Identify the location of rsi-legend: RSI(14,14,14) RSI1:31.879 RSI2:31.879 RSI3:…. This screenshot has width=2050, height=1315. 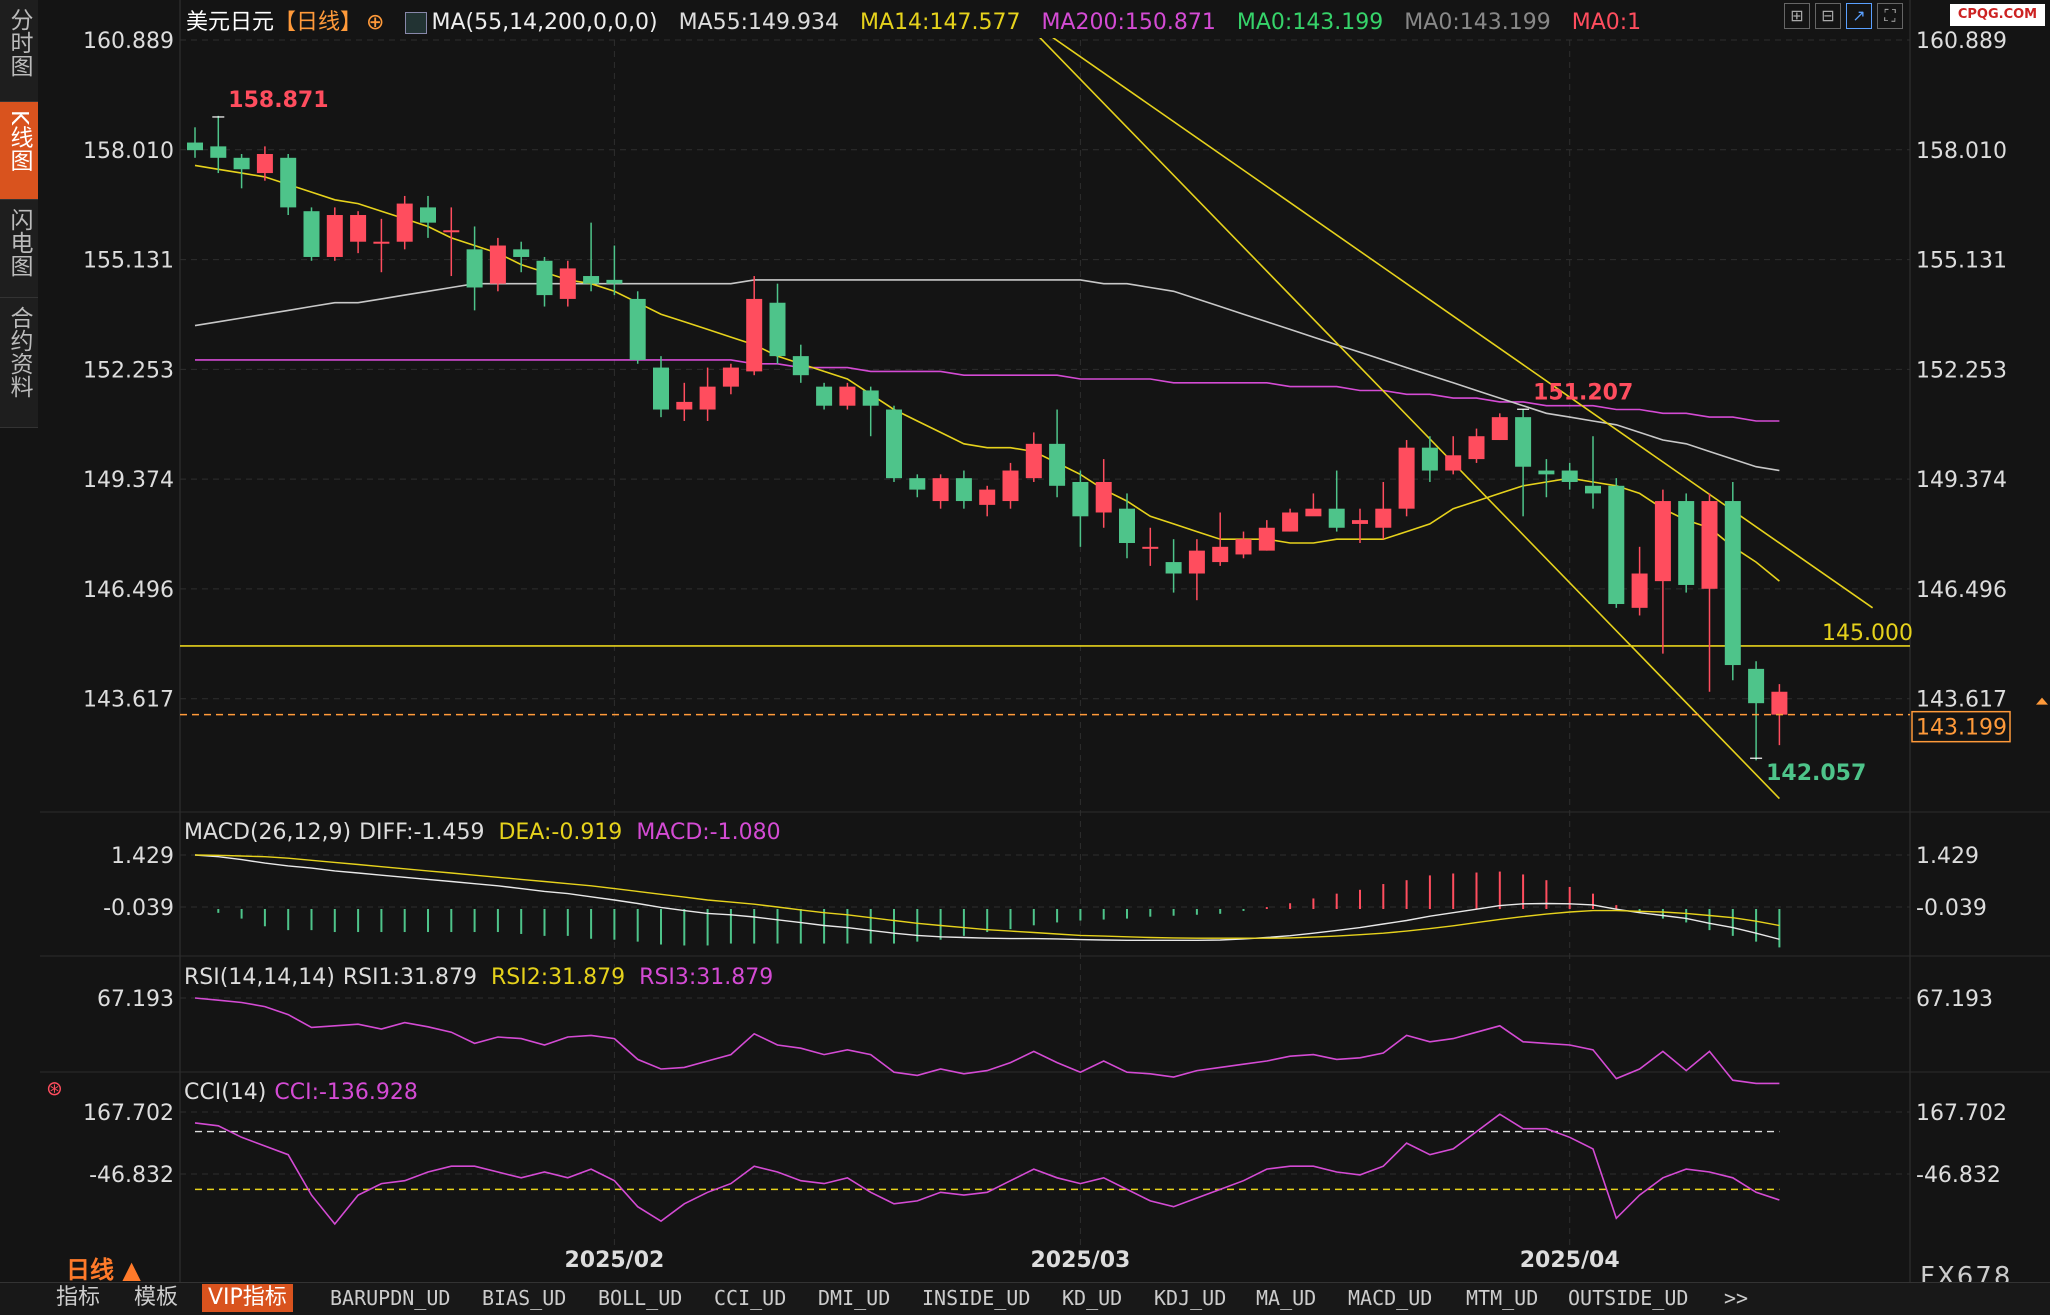
(485, 977).